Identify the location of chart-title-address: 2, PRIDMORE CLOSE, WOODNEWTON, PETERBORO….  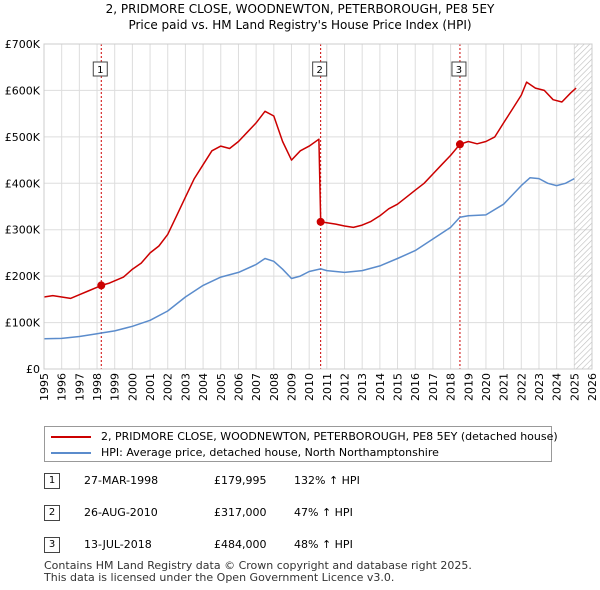
(300, 9).